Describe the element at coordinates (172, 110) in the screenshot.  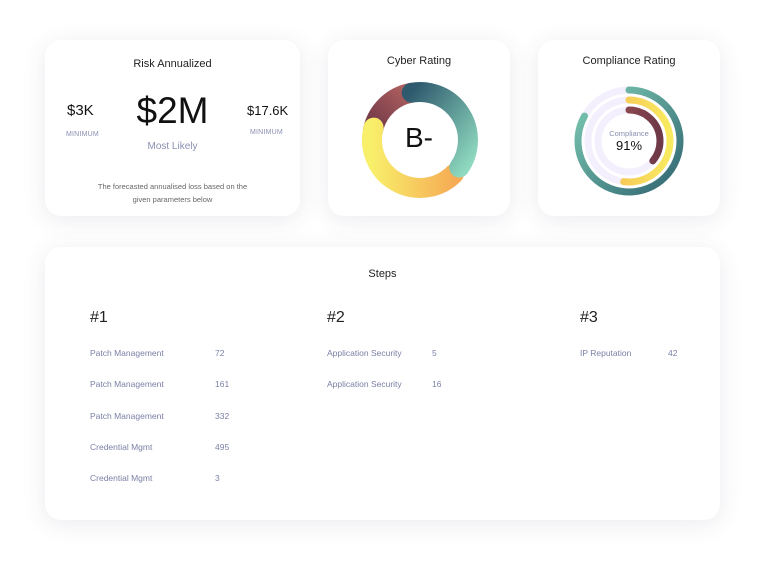
I see `likely-value: $2M` at that location.